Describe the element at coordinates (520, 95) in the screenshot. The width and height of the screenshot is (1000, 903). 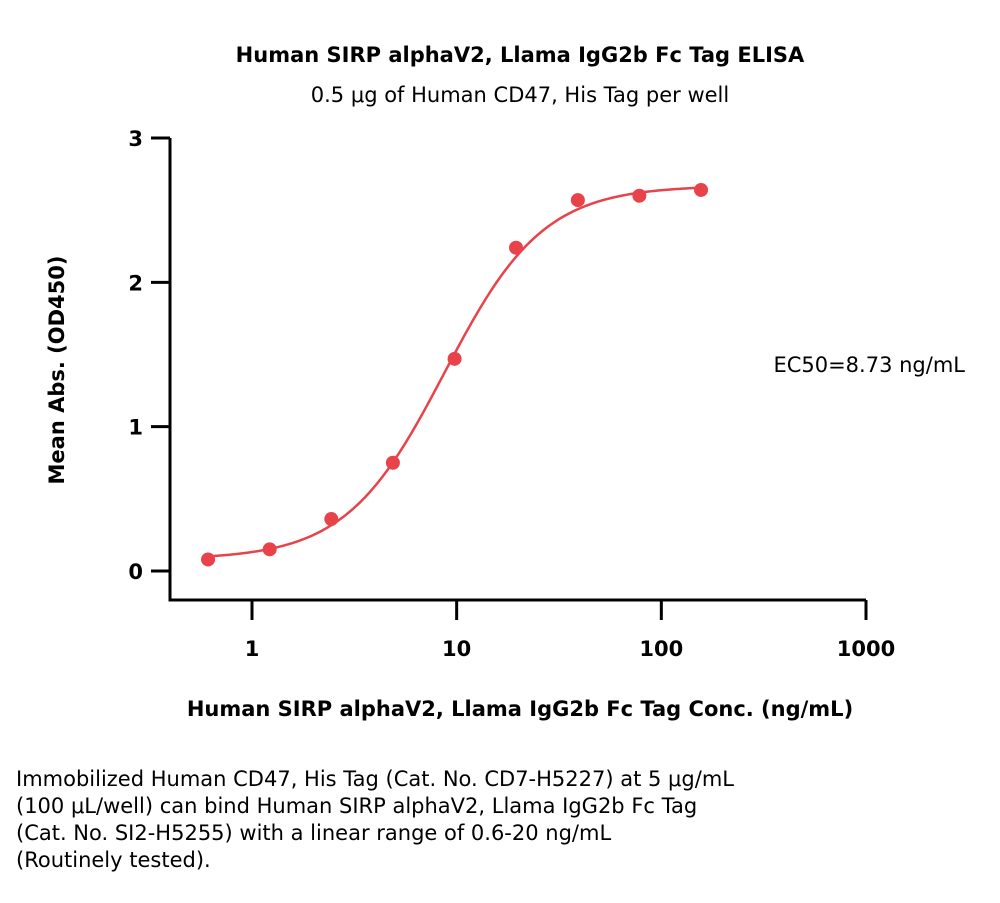
I see `chart-subtitle: 0.5 μg of Human CD47, His Tag per well` at that location.